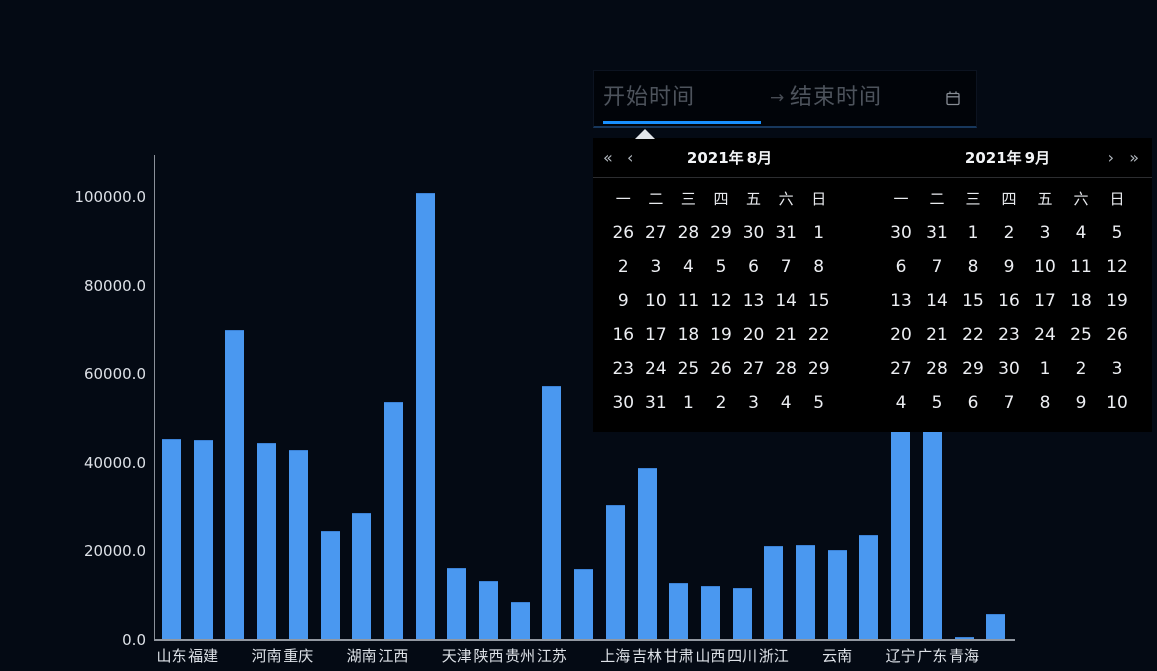 This screenshot has height=671, width=1157. I want to click on bar-辽宁, so click(901, 533).